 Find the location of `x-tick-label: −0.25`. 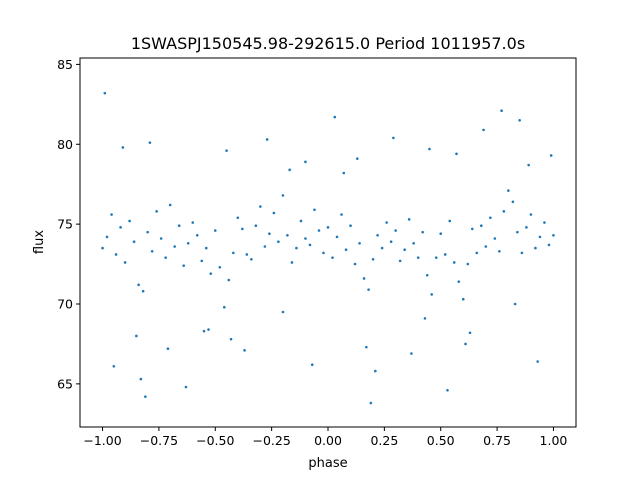

x-tick-label: −0.25 is located at coordinates (271, 440).